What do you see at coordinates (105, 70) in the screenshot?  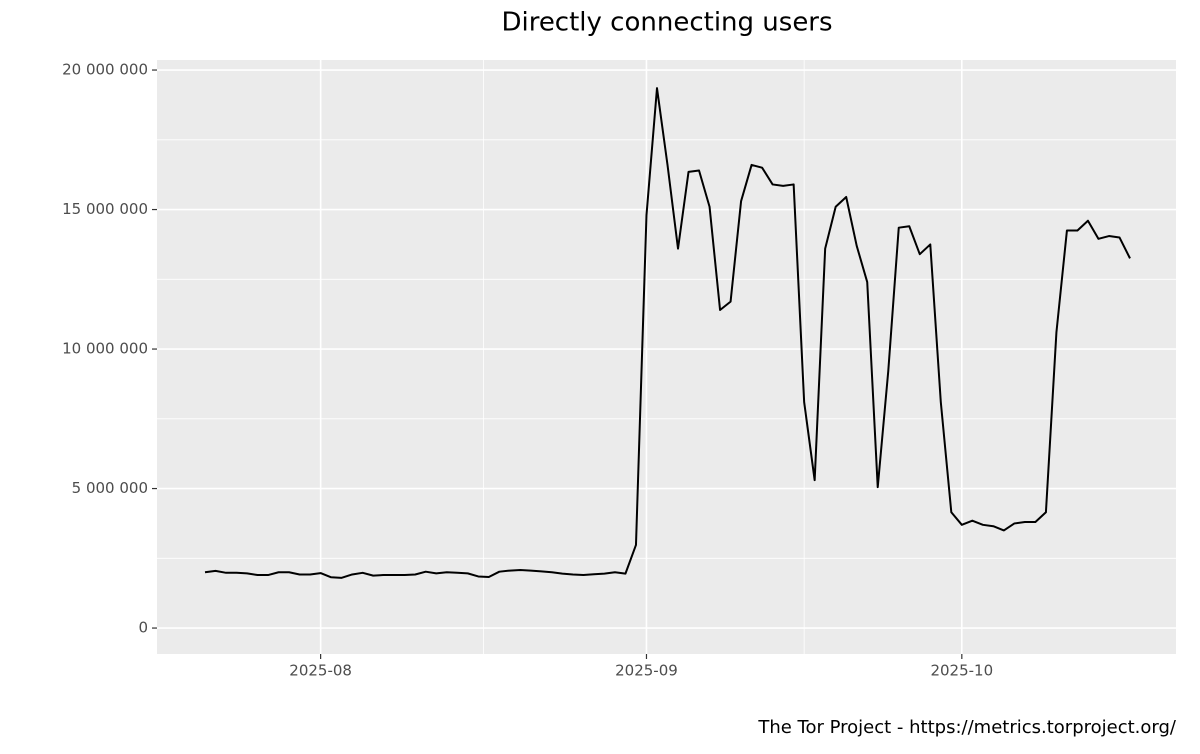 I see `y-tick-label: 20 000 000` at bounding box center [105, 70].